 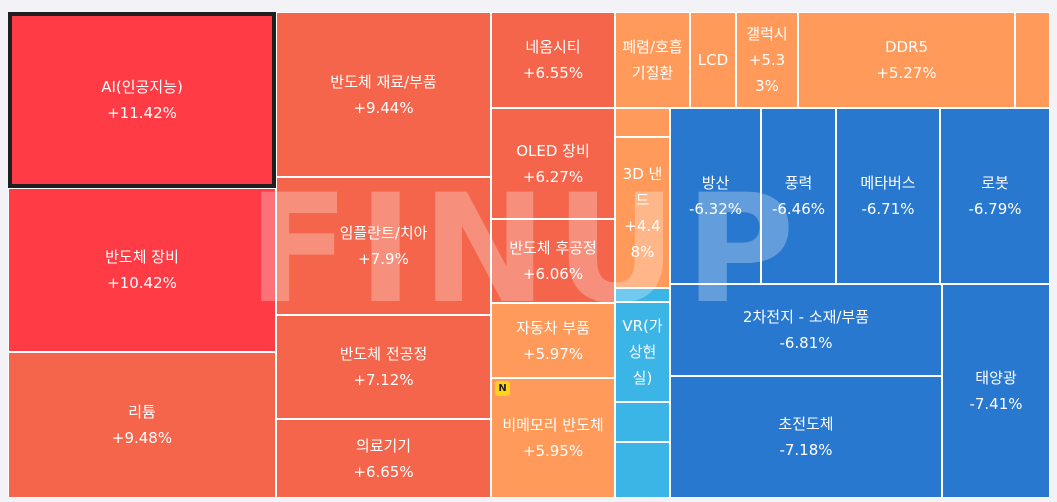 I want to click on tile-change: +5.33%, so click(x=767, y=73).